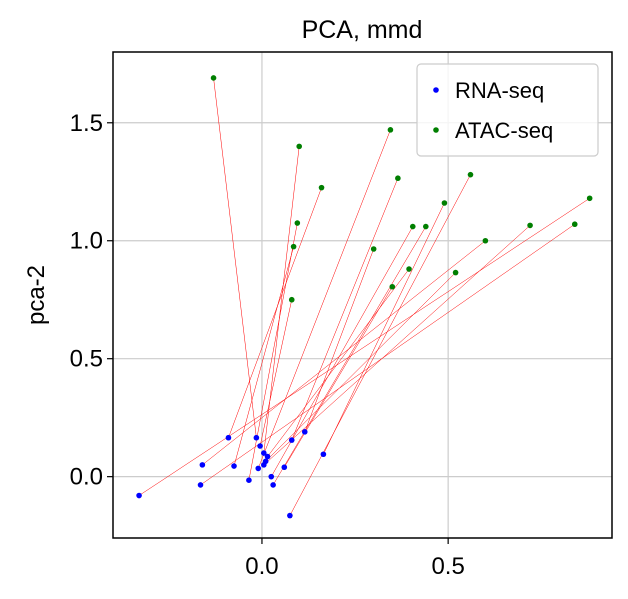 Image resolution: width=628 pixels, height=599 pixels. Describe the element at coordinates (86, 477) in the screenshot. I see `y-tick-label: 0.0` at that location.